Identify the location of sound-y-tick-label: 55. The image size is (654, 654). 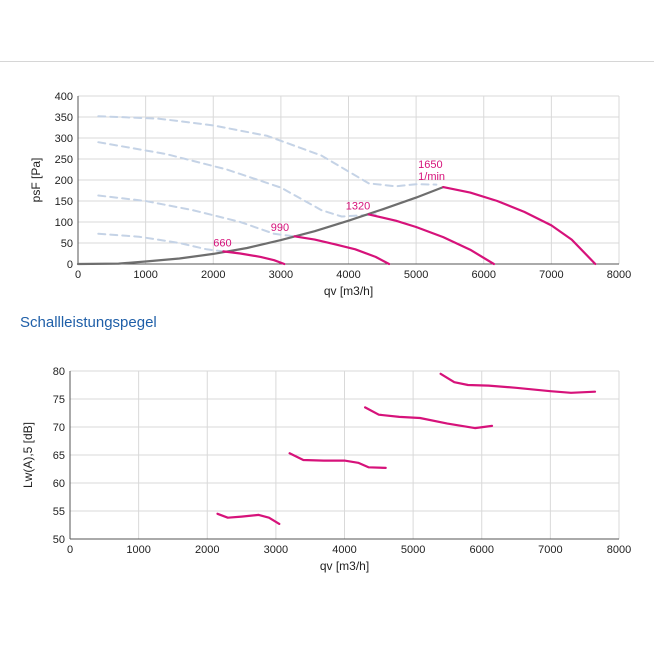
(59, 512).